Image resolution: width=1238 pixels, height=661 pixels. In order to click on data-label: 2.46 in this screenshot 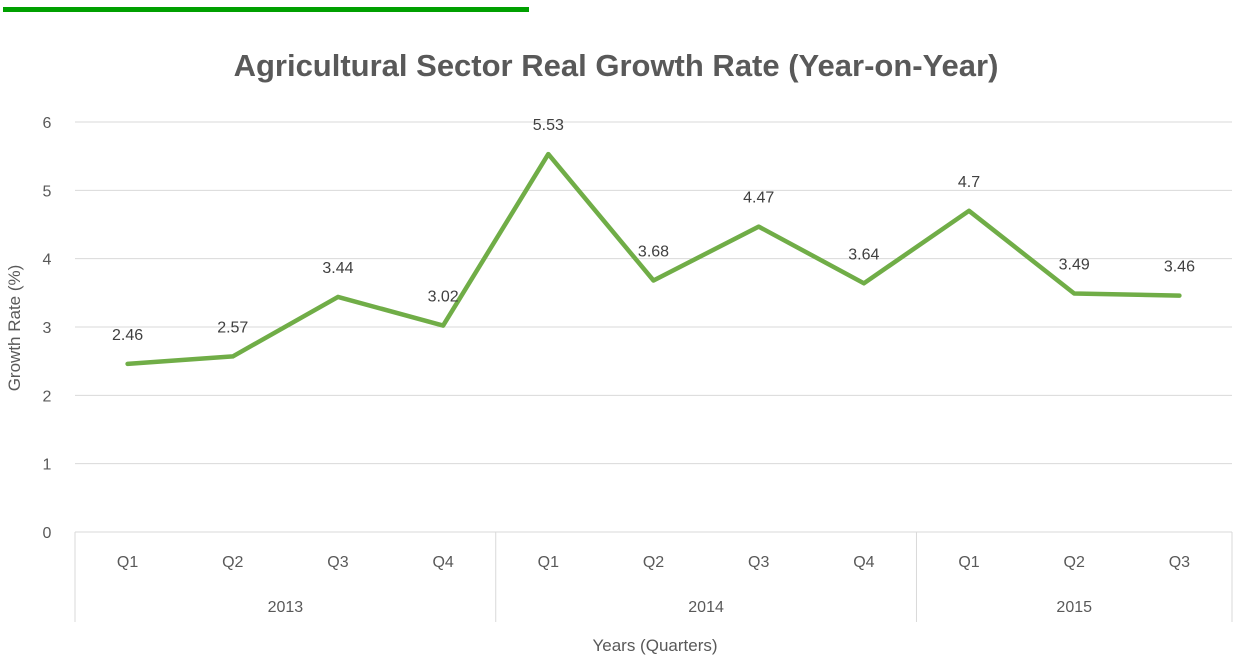, I will do `click(127, 335)`.